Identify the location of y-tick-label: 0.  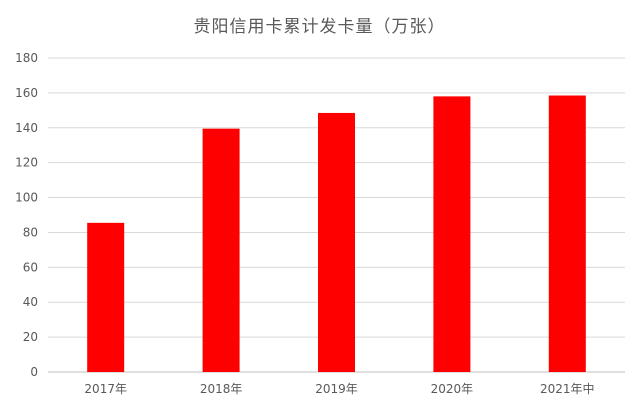
(34, 372).